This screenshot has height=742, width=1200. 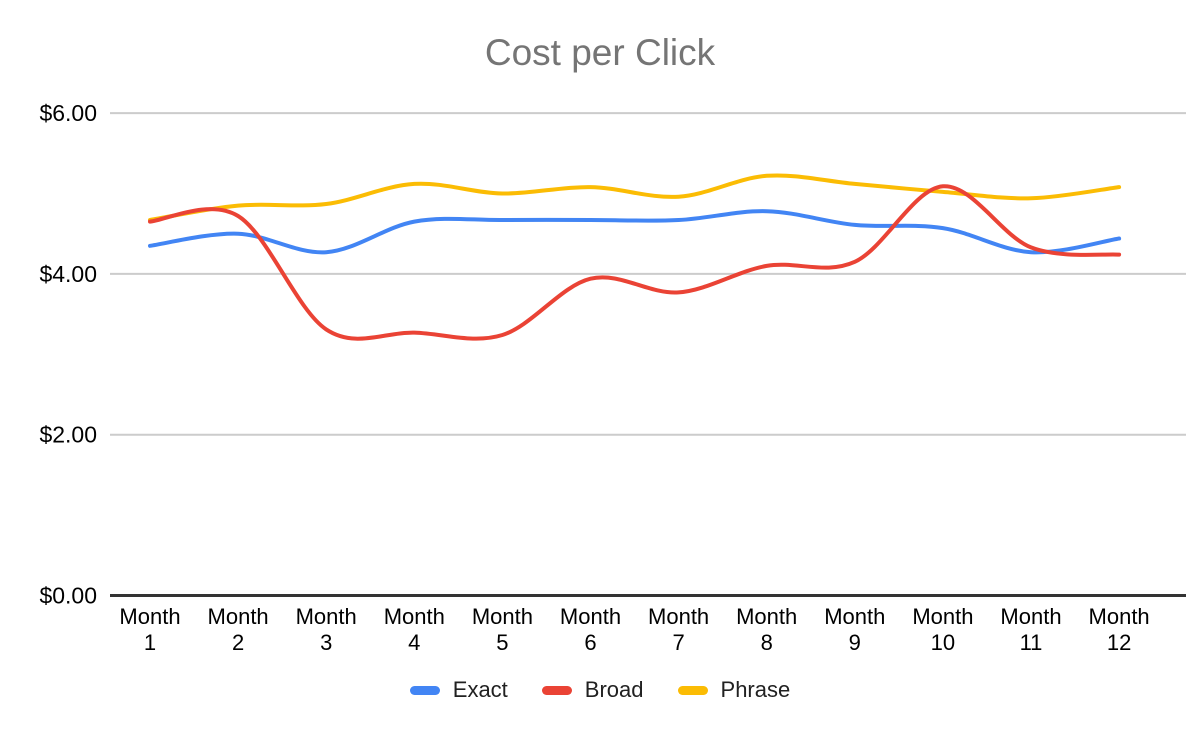 I want to click on x-axis-label: Month 11, so click(x=1030, y=629).